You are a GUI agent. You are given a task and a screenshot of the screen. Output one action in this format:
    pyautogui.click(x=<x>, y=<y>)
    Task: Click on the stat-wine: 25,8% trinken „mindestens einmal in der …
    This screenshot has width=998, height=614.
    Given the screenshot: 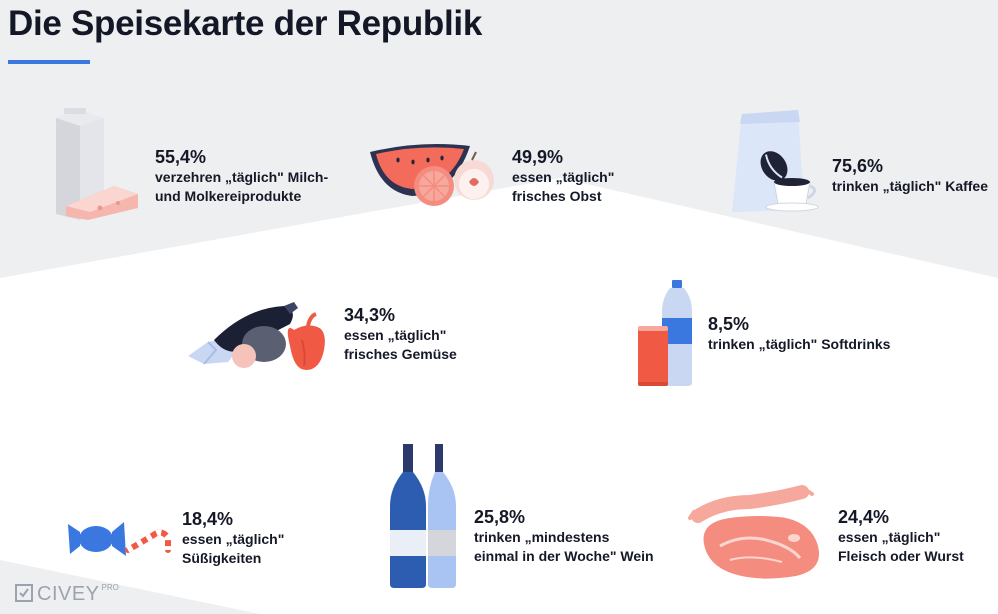 What is the action you would take?
    pyautogui.click(x=564, y=536)
    